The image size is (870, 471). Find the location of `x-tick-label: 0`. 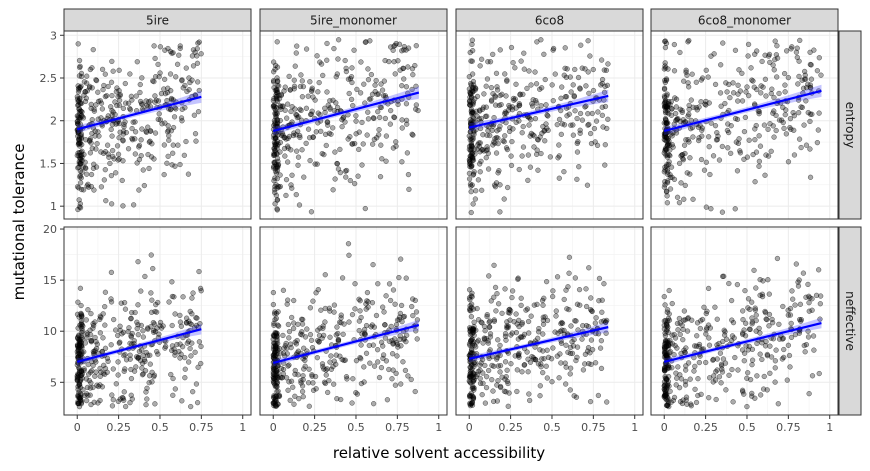

x-tick-label: 0 is located at coordinates (469, 427).